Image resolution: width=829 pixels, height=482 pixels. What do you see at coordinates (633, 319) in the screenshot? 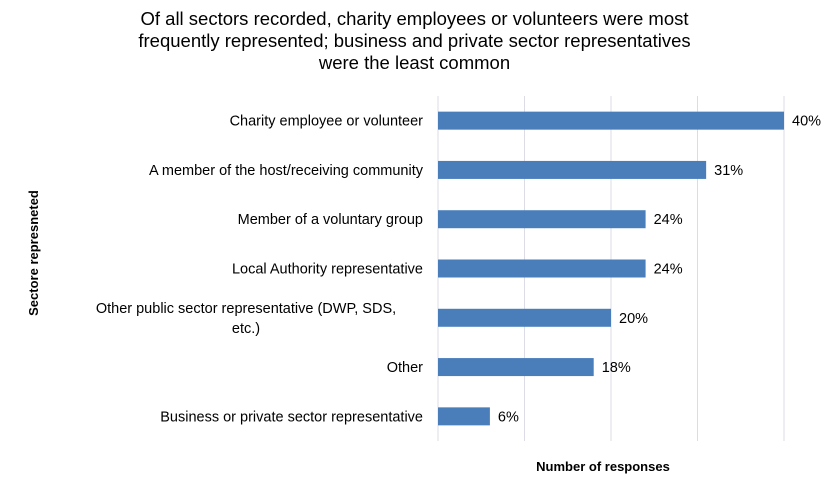
I see `value-label: 20%` at bounding box center [633, 319].